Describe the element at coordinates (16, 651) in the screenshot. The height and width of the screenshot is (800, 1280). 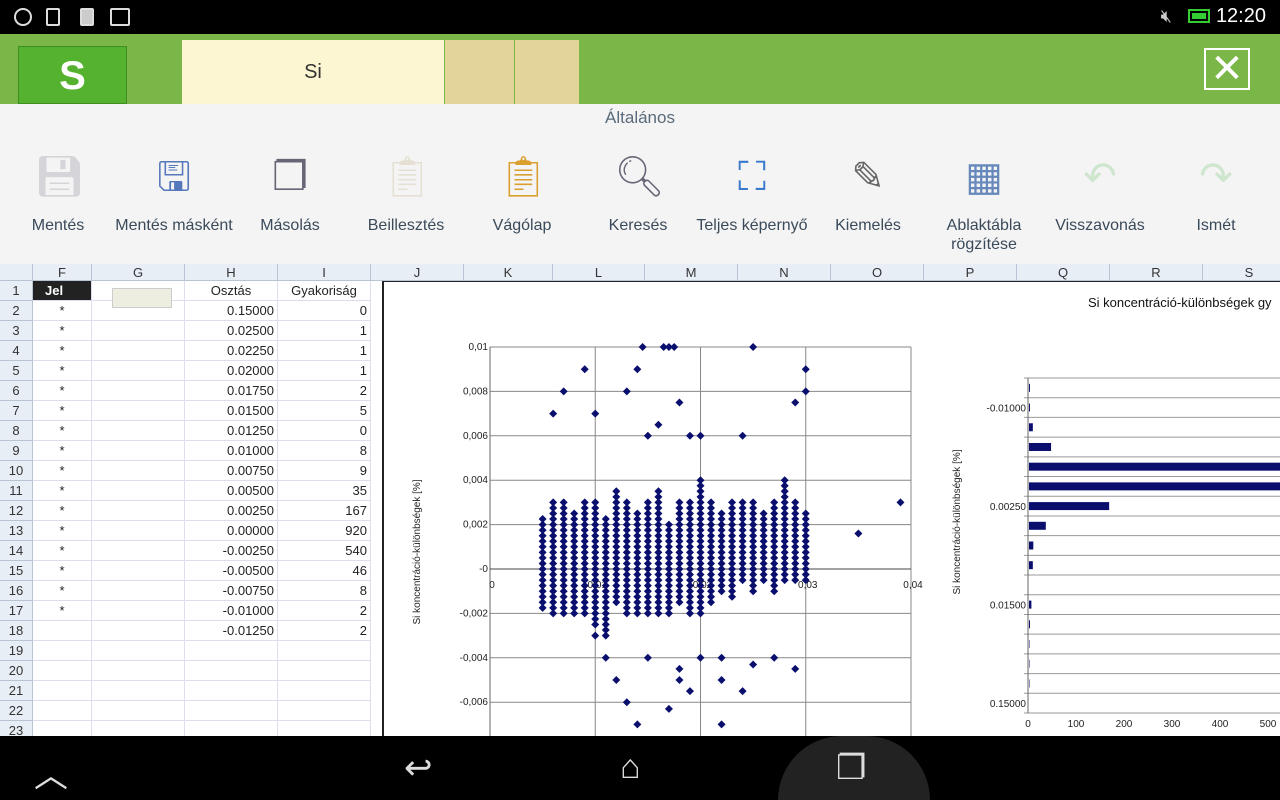
I see `row-header-19: 19` at that location.